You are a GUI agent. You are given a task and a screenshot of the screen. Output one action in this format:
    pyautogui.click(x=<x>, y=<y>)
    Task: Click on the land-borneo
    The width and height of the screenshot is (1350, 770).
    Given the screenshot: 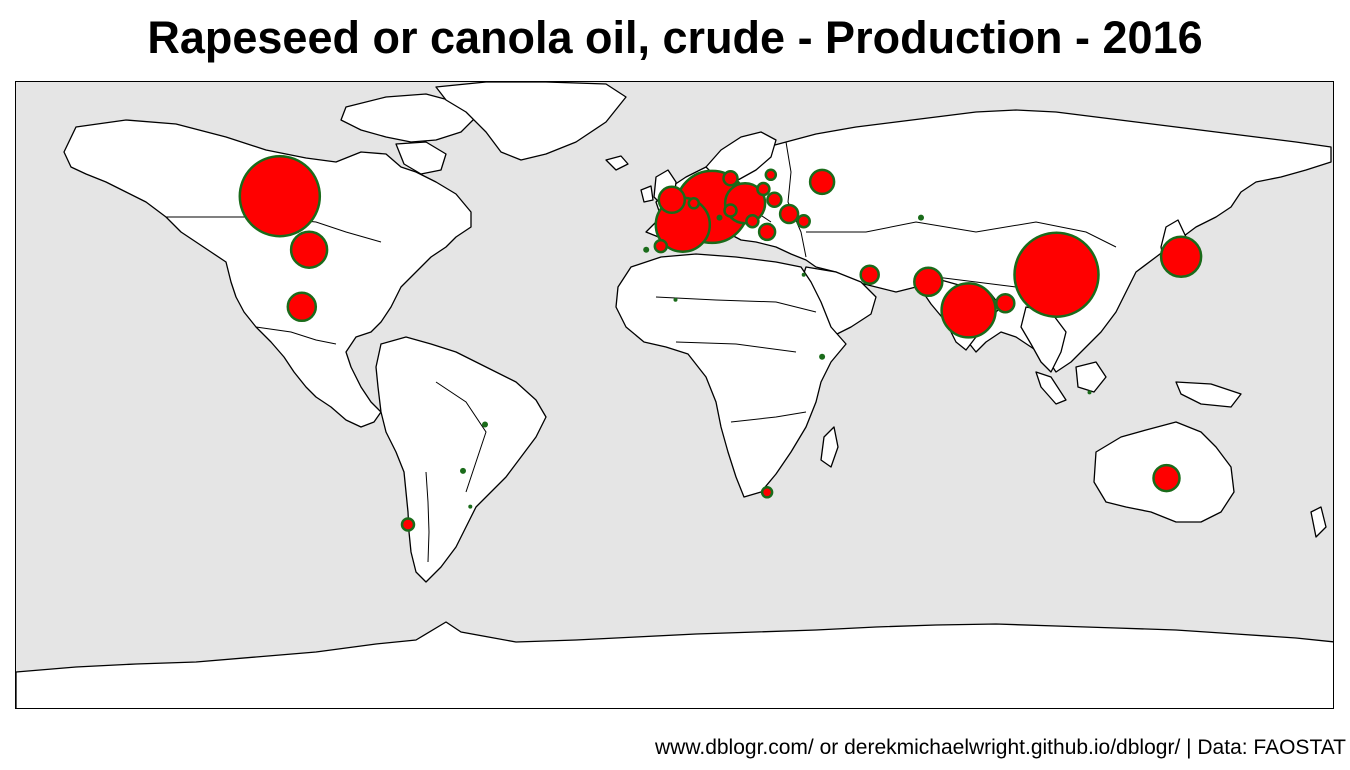 What is the action you would take?
    pyautogui.click(x=1091, y=377)
    